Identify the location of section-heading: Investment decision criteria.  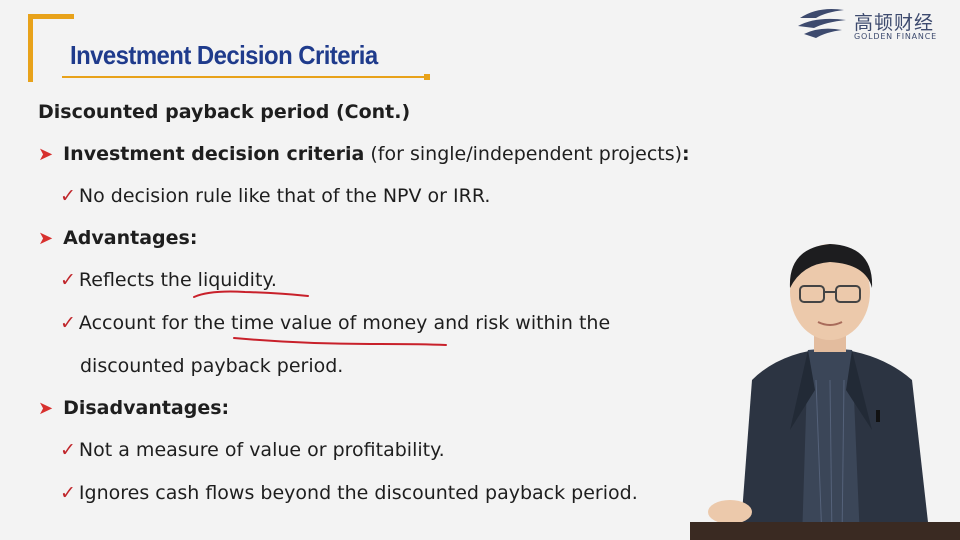
(214, 154).